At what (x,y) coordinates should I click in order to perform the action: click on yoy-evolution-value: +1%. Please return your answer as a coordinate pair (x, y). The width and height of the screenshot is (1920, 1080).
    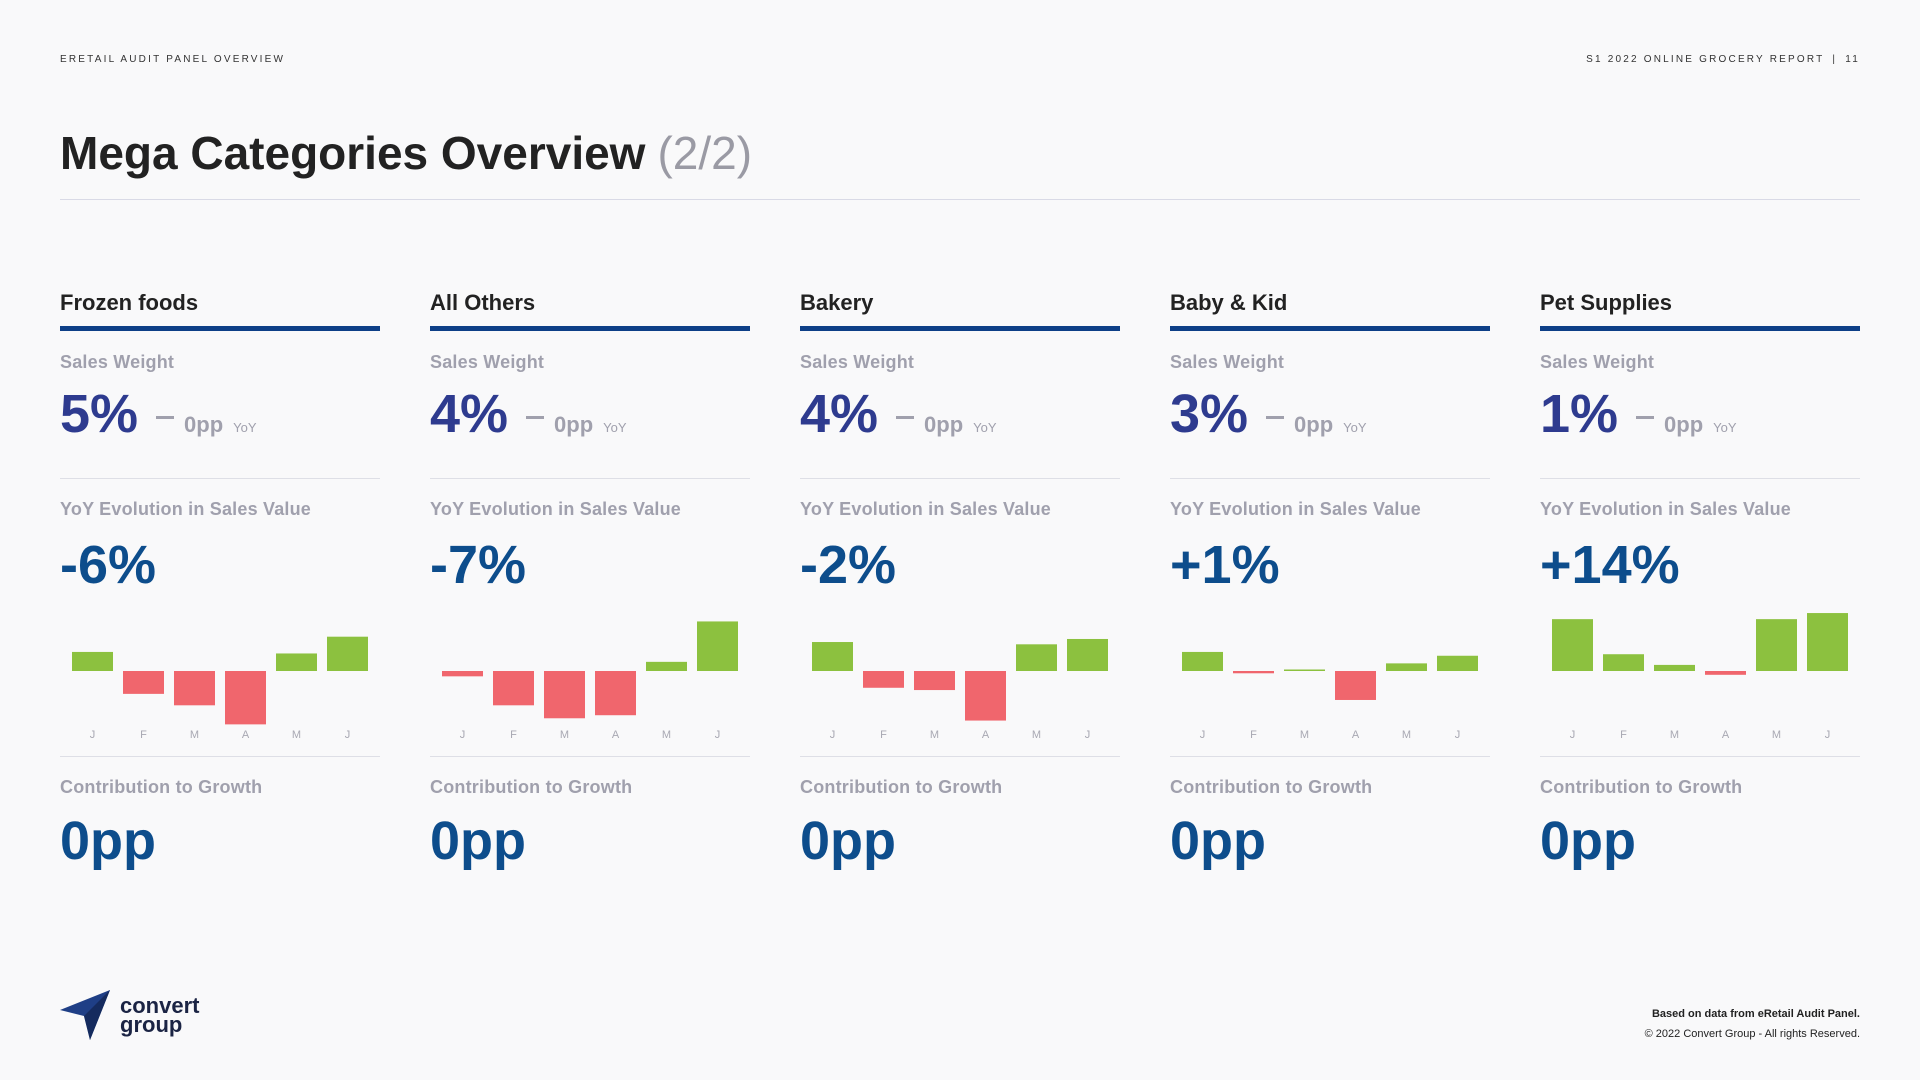
    Looking at the image, I should click on (1225, 565).